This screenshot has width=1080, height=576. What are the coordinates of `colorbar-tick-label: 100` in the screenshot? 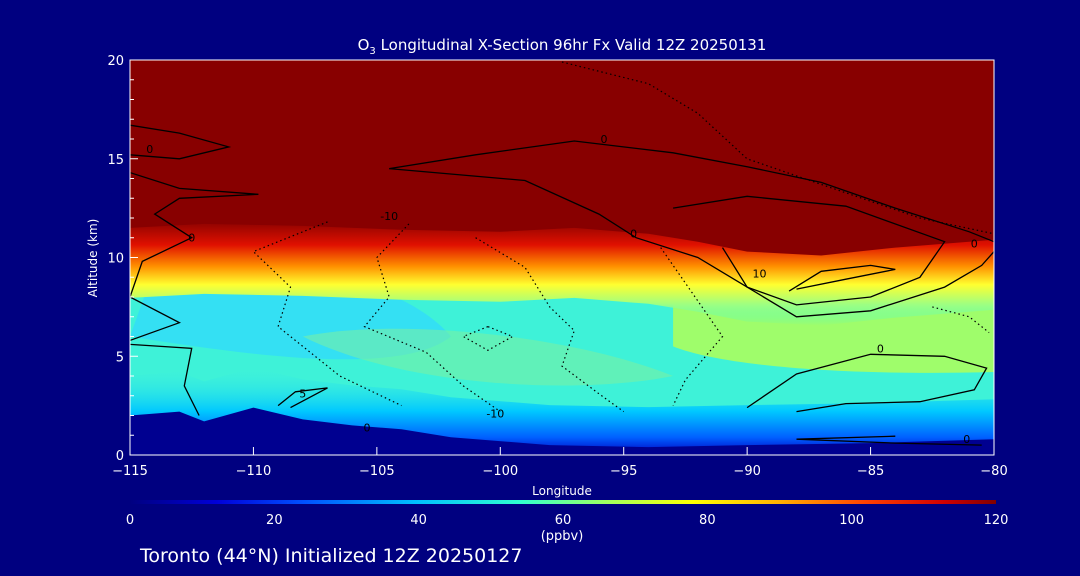 It's located at (851, 520).